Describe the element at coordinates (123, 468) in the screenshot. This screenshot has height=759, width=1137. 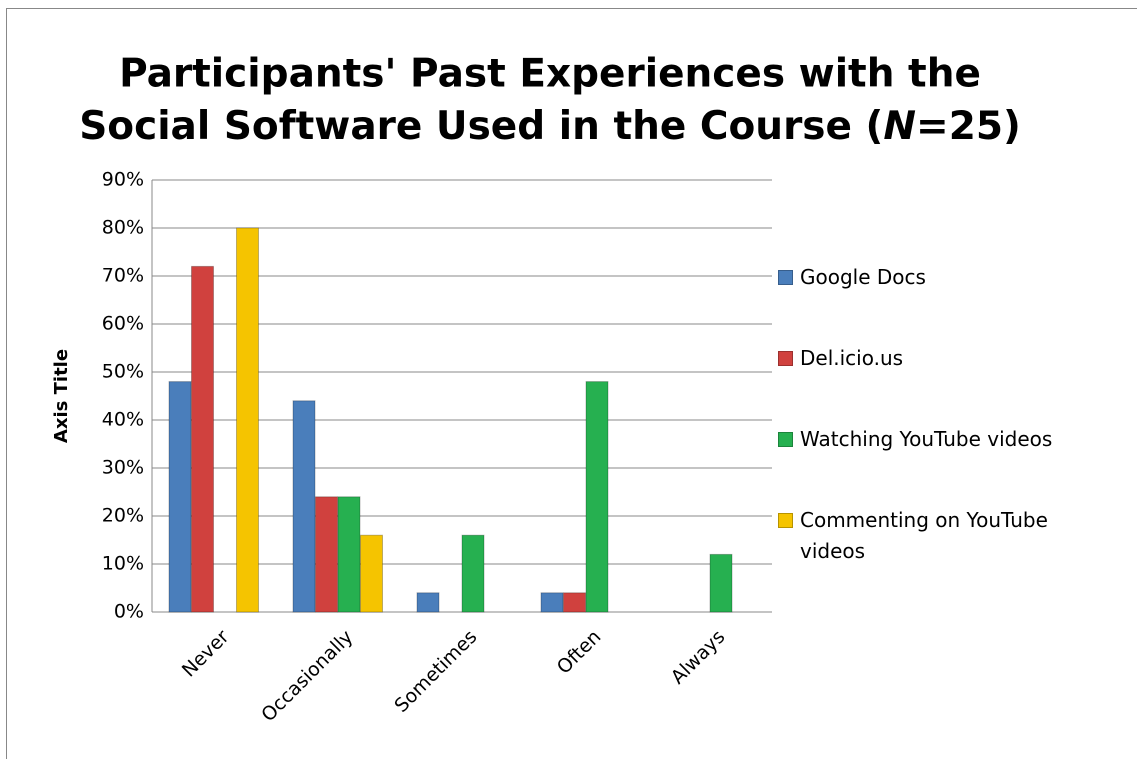
I see `y-tick-label: 30%` at that location.